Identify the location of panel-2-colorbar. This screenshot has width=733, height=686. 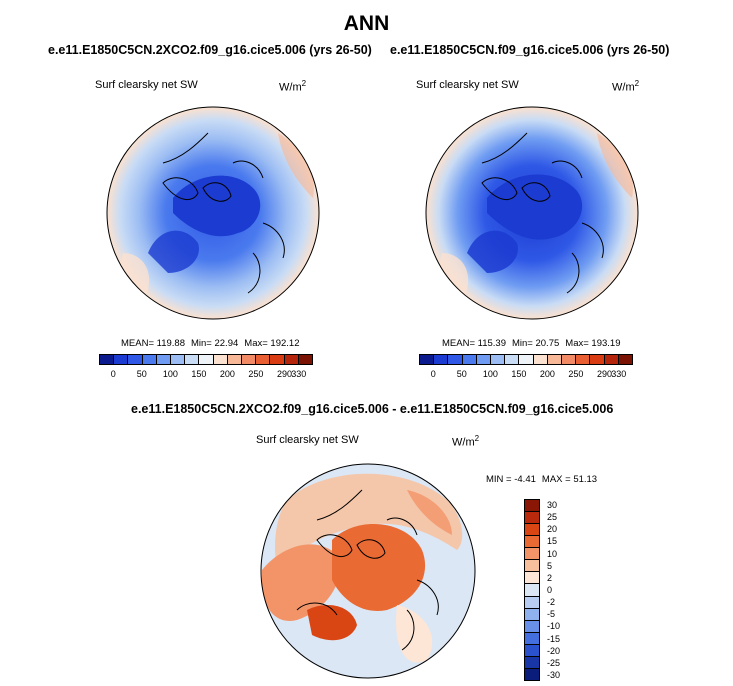
(526, 359).